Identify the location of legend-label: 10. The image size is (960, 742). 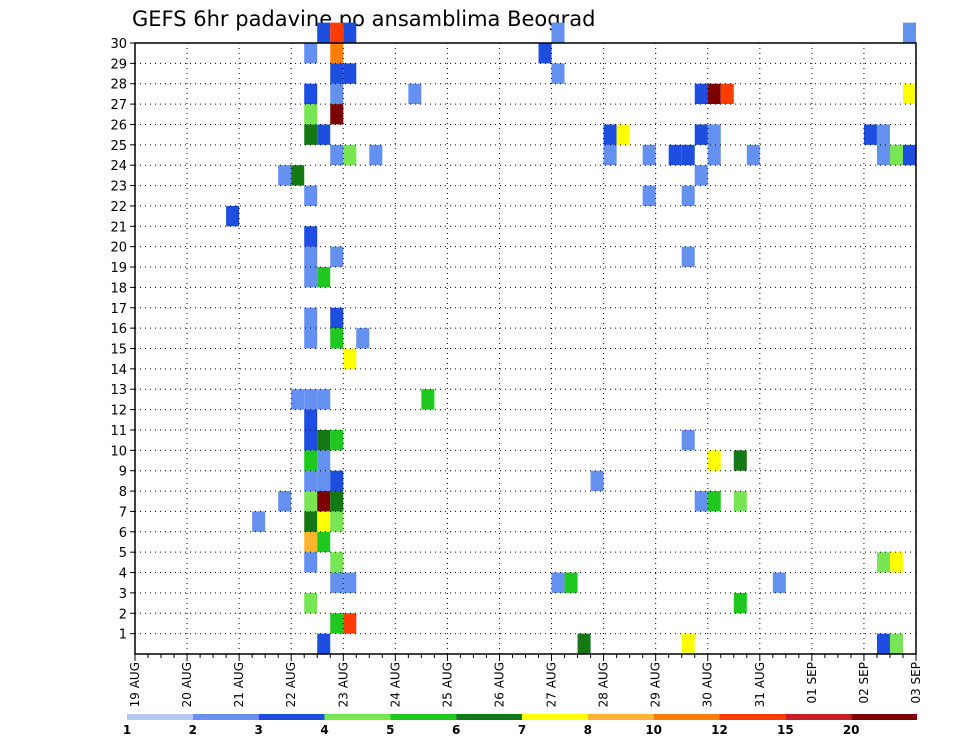
(653, 730).